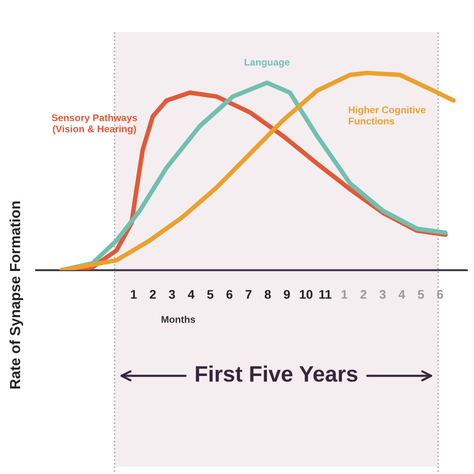  Describe the element at coordinates (287, 294) in the screenshot. I see `x-tick-label: 9` at that location.